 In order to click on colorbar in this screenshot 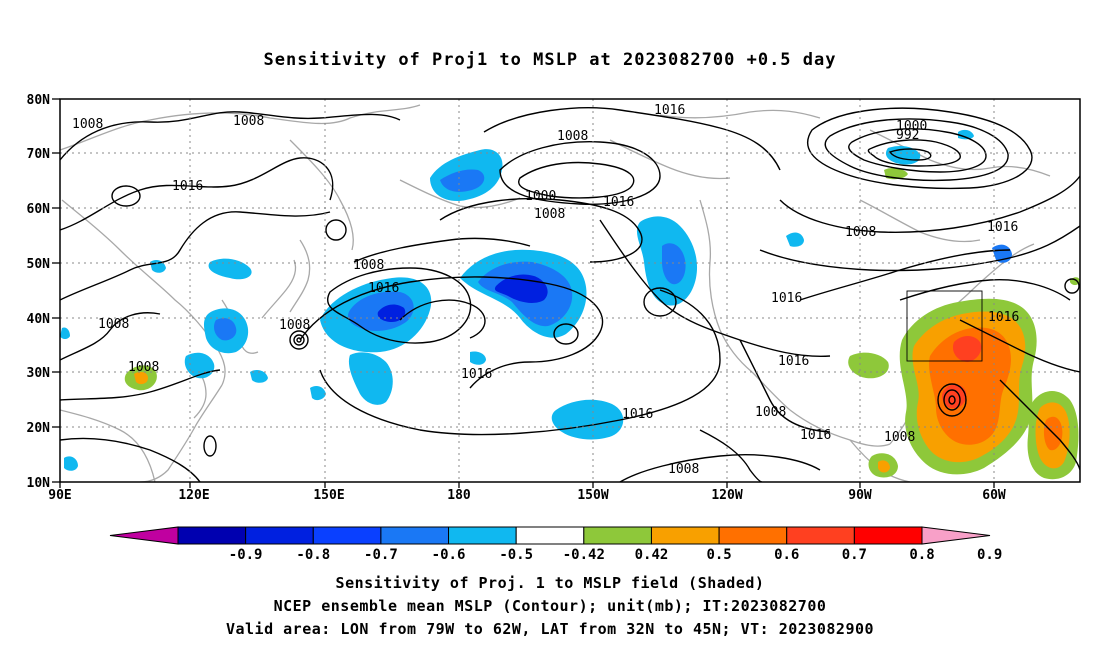, I will do `click(550, 535)`.